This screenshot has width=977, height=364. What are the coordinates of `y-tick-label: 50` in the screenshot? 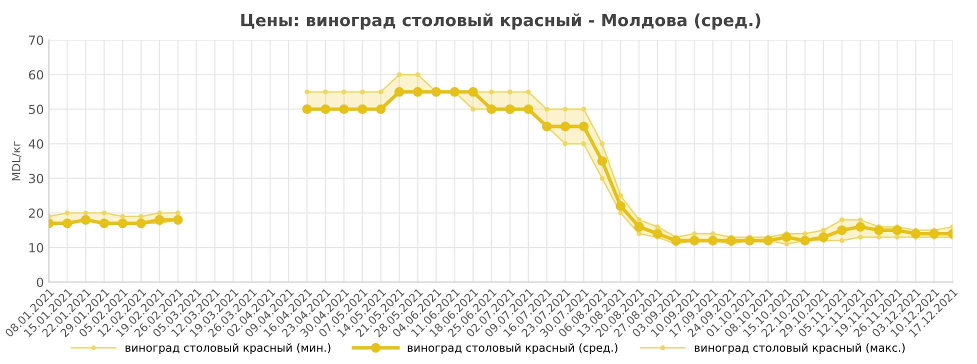 It's located at (36, 109).